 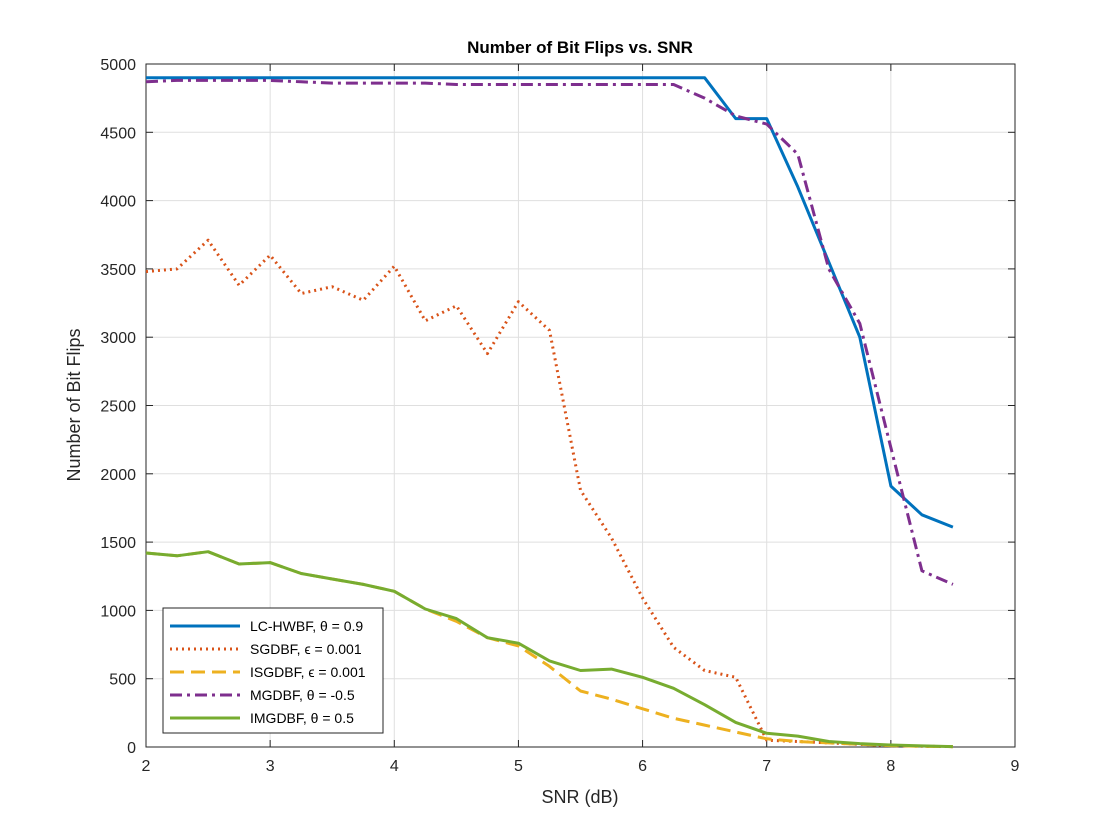 I want to click on legend-entry-4: IMGDBF, θ = 0.5, so click(x=302, y=718).